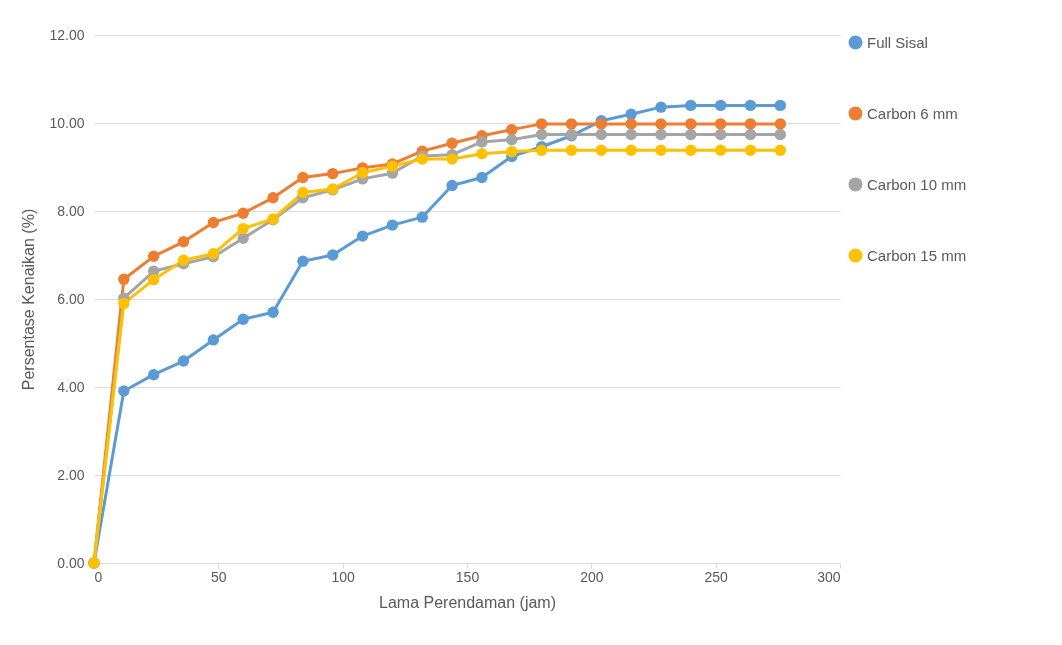 Image resolution: width=1062 pixels, height=645 pixels. What do you see at coordinates (343, 576) in the screenshot?
I see `x-tick-label: 100` at bounding box center [343, 576].